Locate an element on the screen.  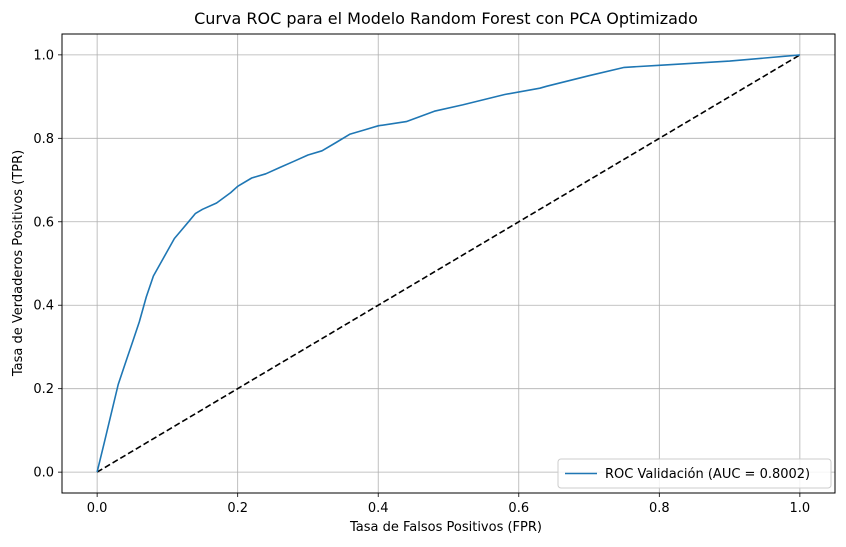
x-tick-label: 1.0 is located at coordinates (800, 508).